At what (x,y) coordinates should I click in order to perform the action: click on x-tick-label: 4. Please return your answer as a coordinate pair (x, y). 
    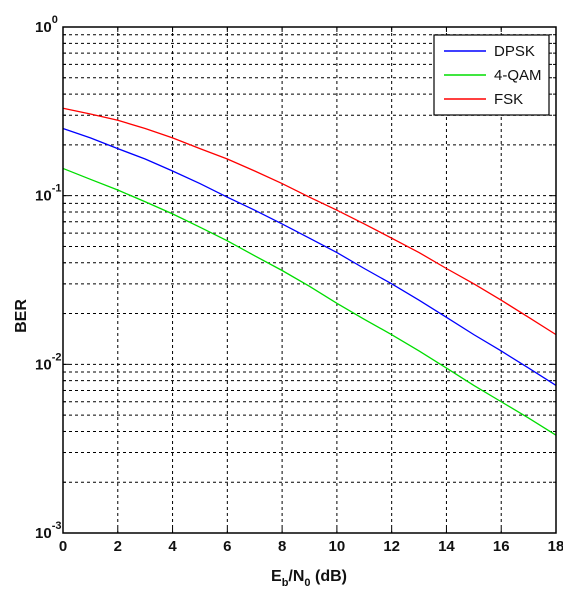
    Looking at the image, I should click on (172, 546).